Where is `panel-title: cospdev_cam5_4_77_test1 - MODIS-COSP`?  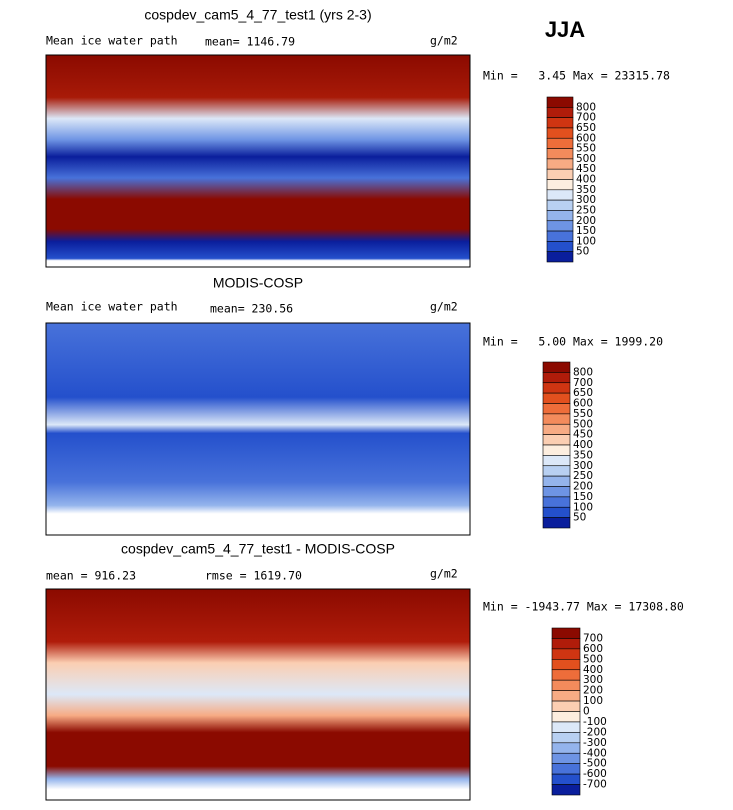
panel-title: cospdev_cam5_4_77_test1 - MODIS-COSP is located at coordinates (258, 549).